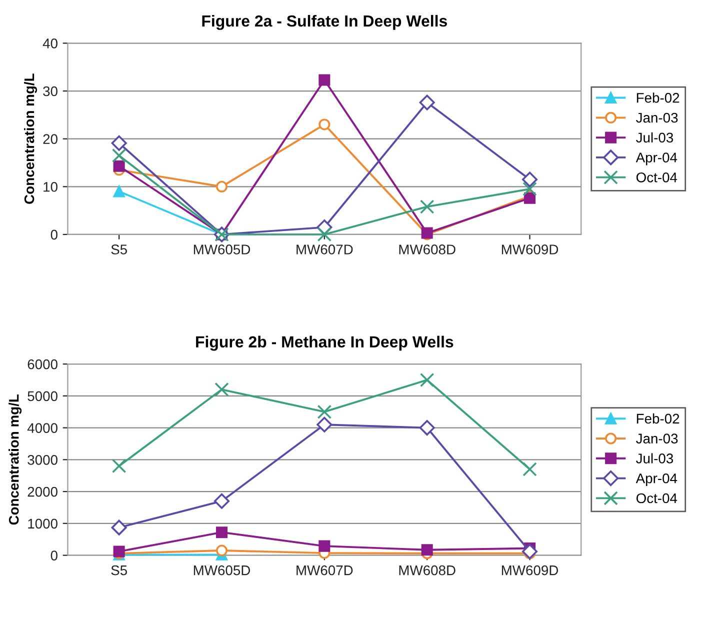  What do you see at coordinates (43, 396) in the screenshot?
I see `y-tick-label: 5000` at bounding box center [43, 396].